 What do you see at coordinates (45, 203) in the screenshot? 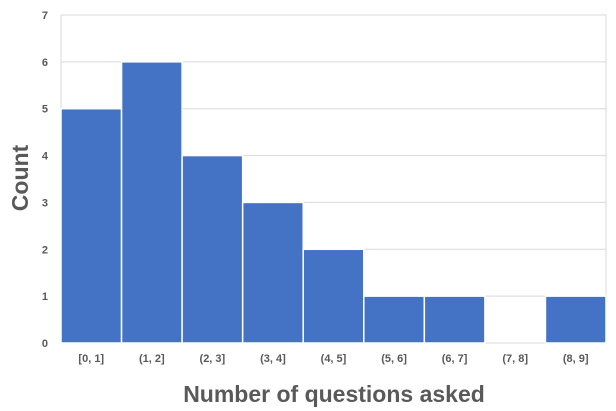
I see `y-tick-label: 3` at bounding box center [45, 203].